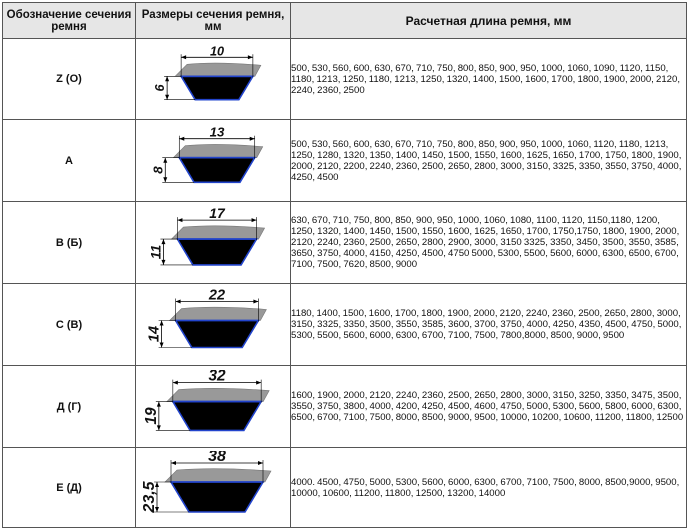 Image resolution: width=689 pixels, height=532 pixels. What do you see at coordinates (151, 416) in the screenshot?
I see `section-height-label: 19` at bounding box center [151, 416].